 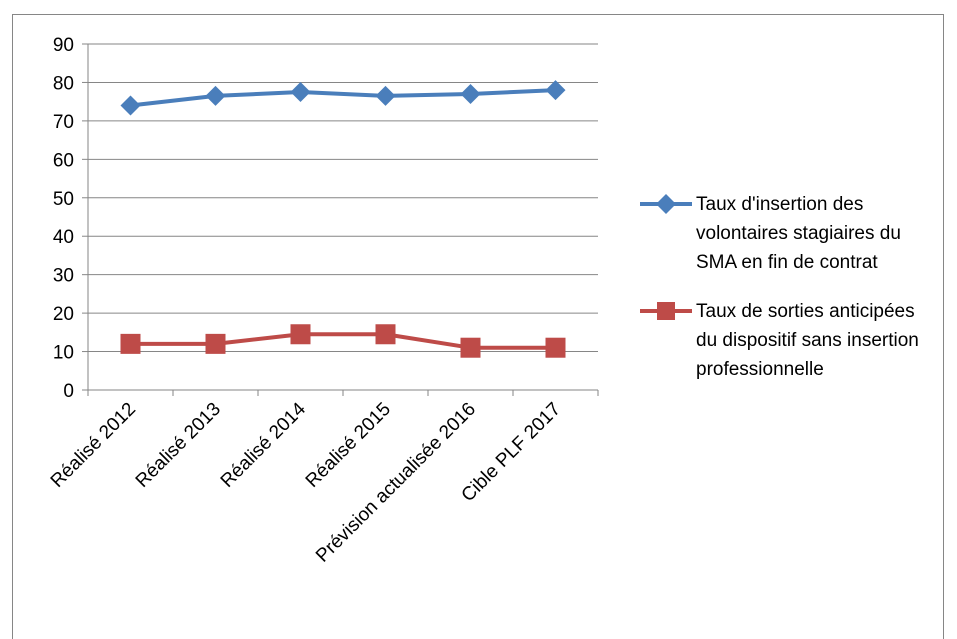 I want to click on y-tick-label: 90, so click(x=63, y=45).